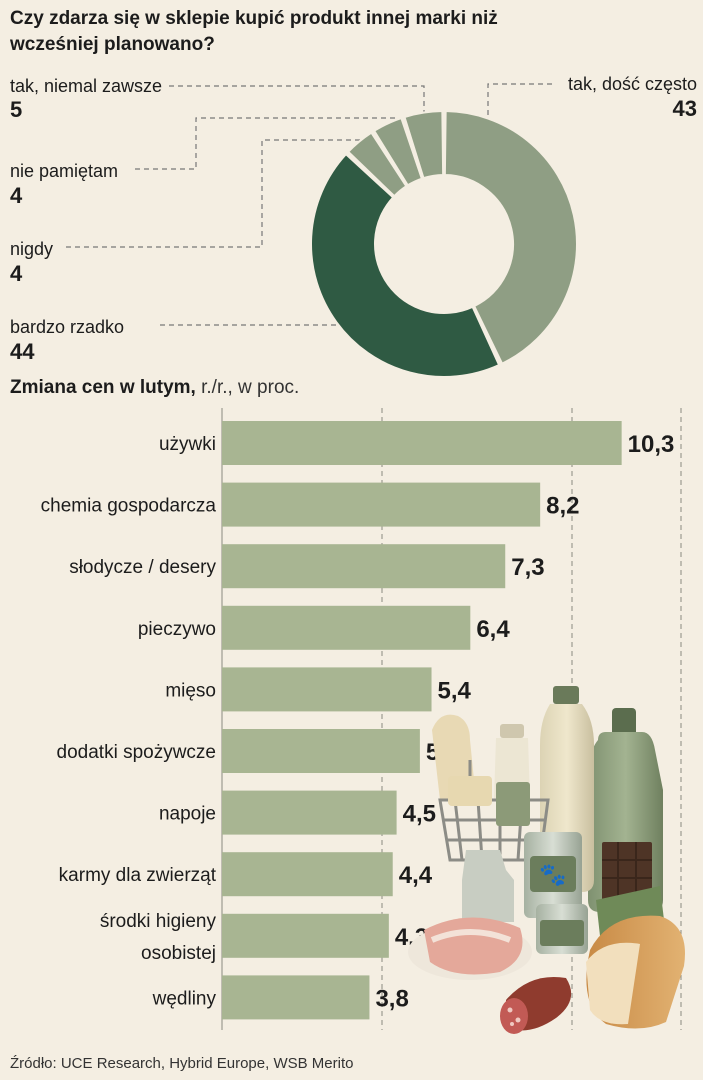  Describe the element at coordinates (684, 108) in the screenshot. I see `slice-value-tak-dosc-czesto: 43` at that location.